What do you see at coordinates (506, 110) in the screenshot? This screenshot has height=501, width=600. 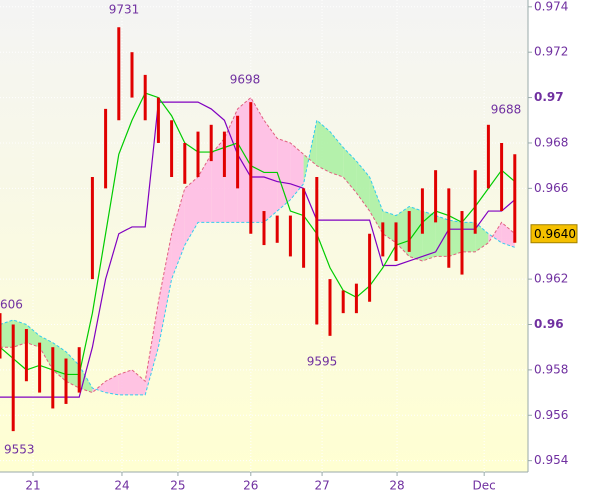 I see `annotation: 9688` at bounding box center [506, 110].